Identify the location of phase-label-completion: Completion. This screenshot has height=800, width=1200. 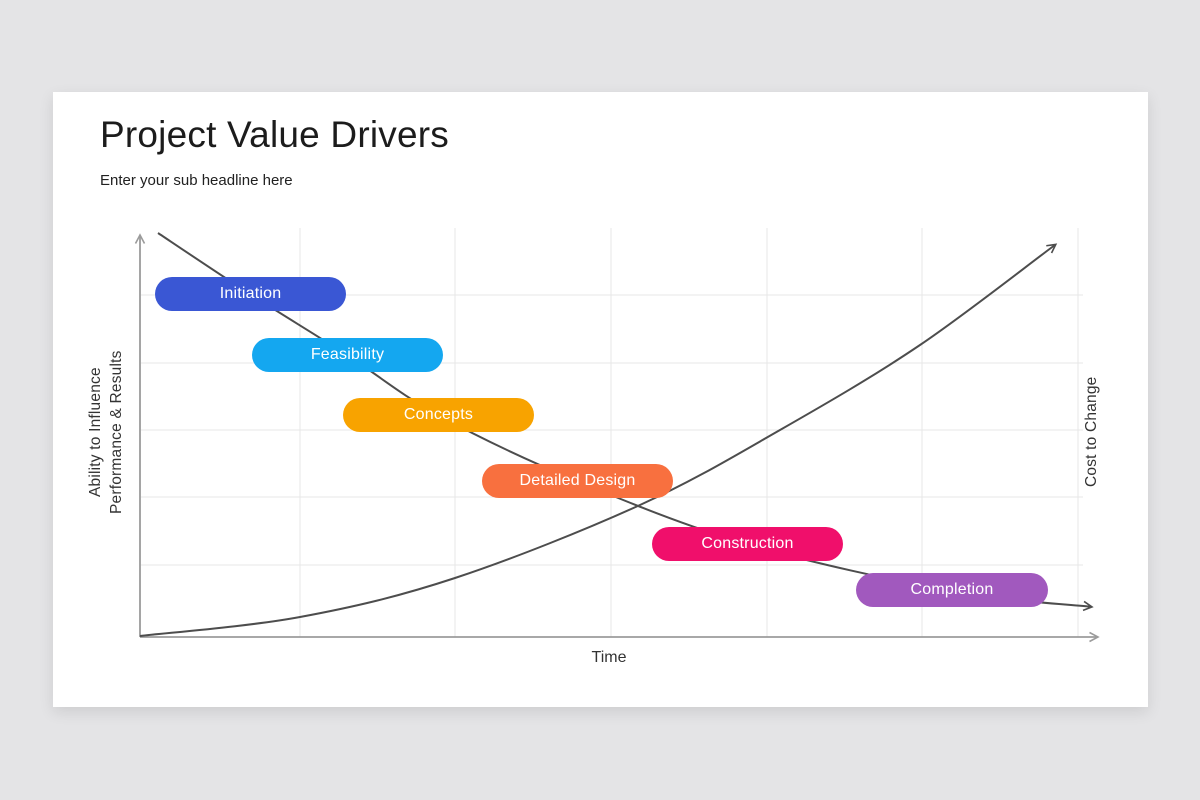
(952, 589).